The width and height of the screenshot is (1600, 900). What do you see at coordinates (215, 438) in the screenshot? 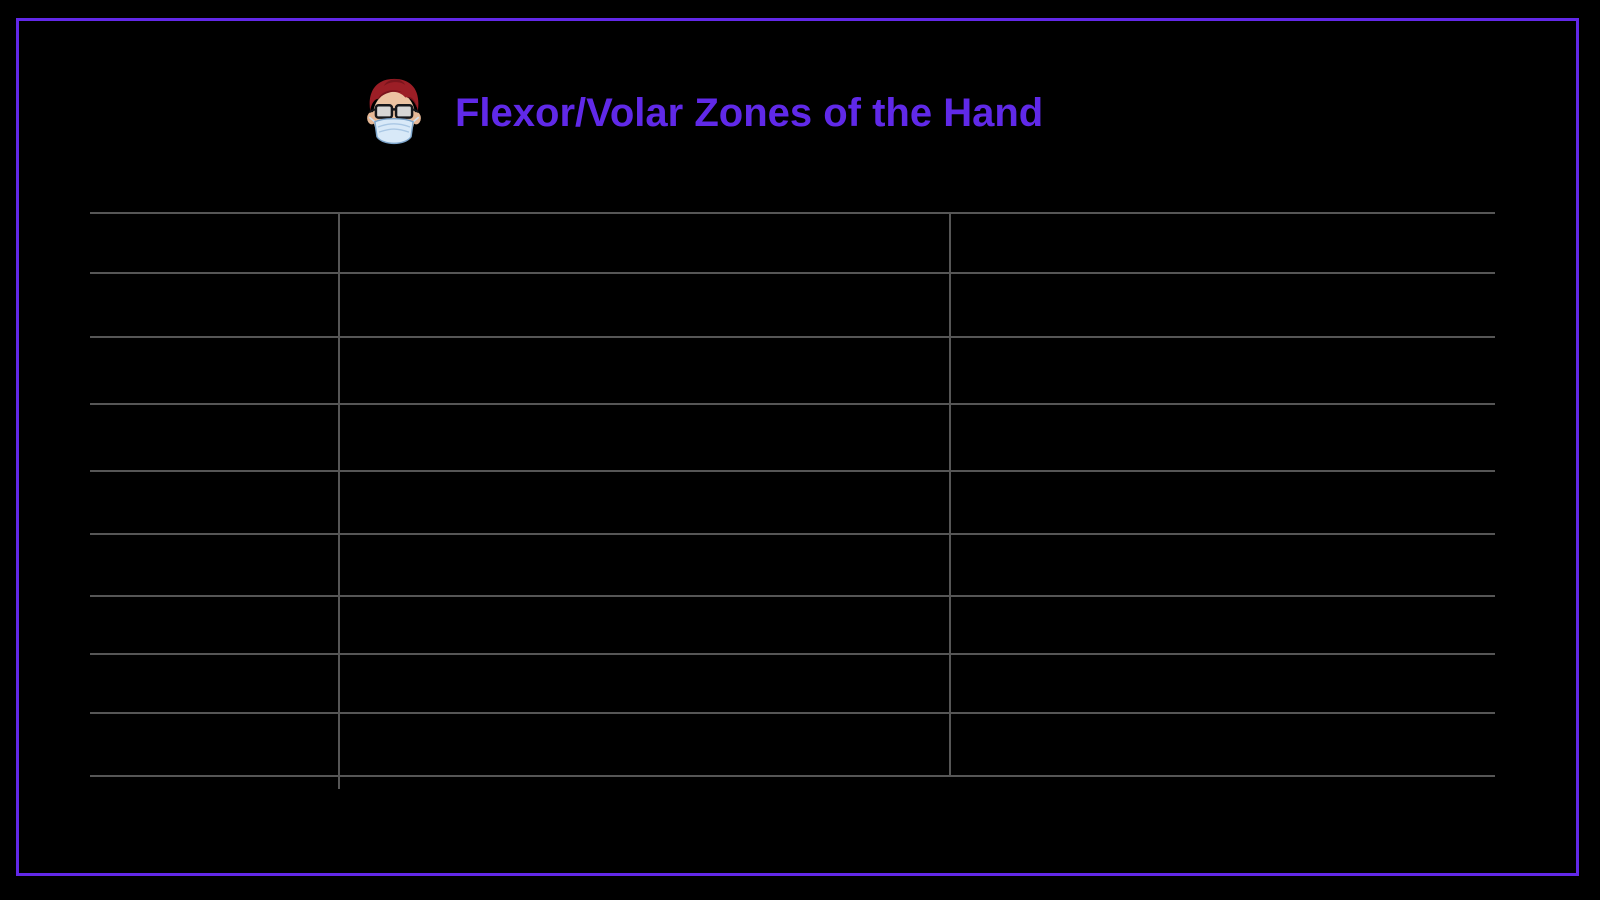
I see `table-cell-r4-c1` at bounding box center [215, 438].